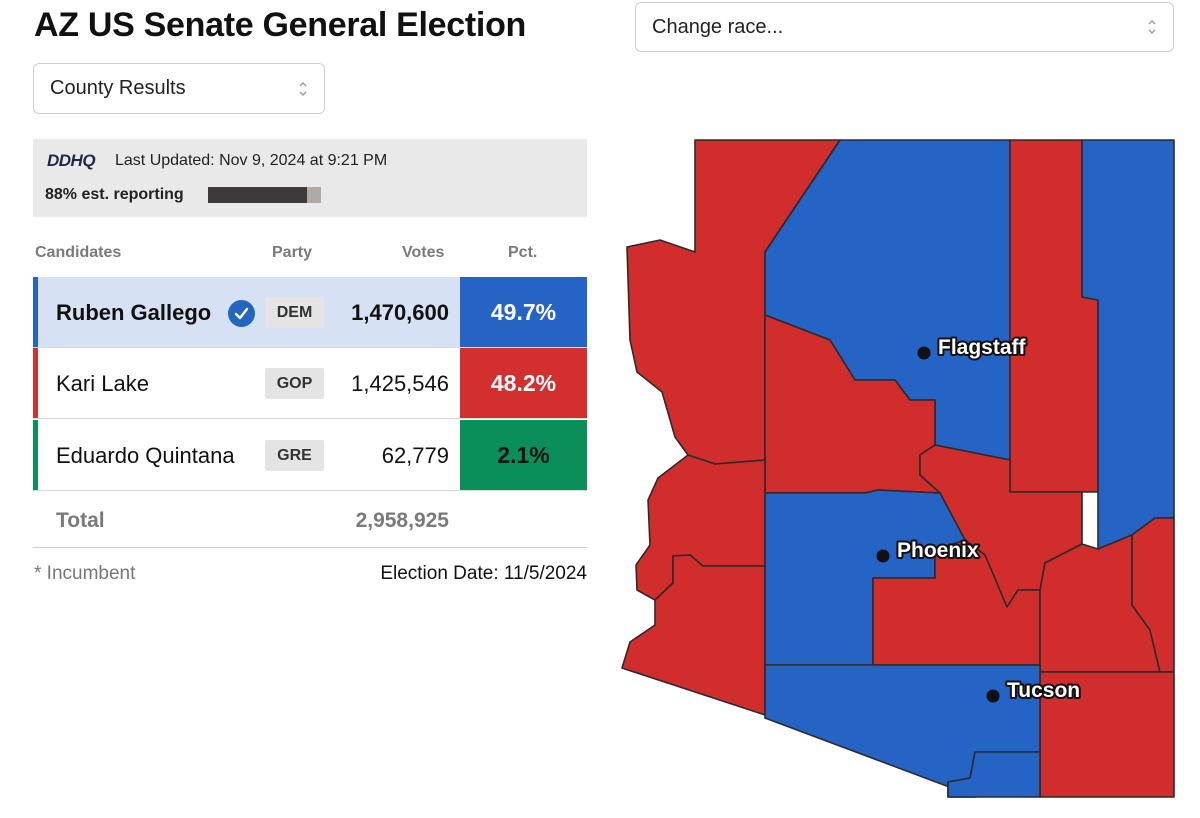 The width and height of the screenshot is (1200, 818). Describe the element at coordinates (400, 312) in the screenshot. I see `candidate-votes: 1,470,600` at that location.